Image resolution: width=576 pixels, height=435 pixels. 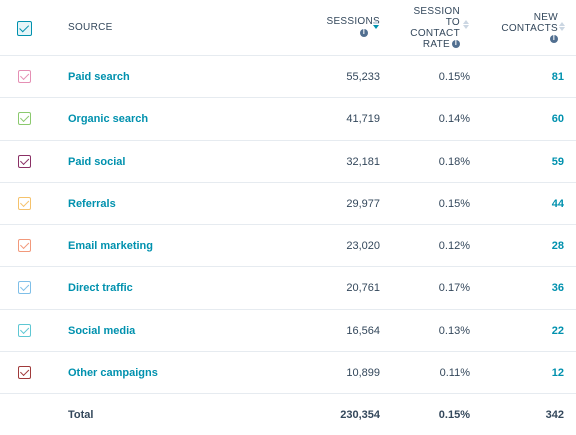 I want to click on session-contact-rate-column-header: SESSION TO CONTACT RATE i, so click(x=425, y=28).